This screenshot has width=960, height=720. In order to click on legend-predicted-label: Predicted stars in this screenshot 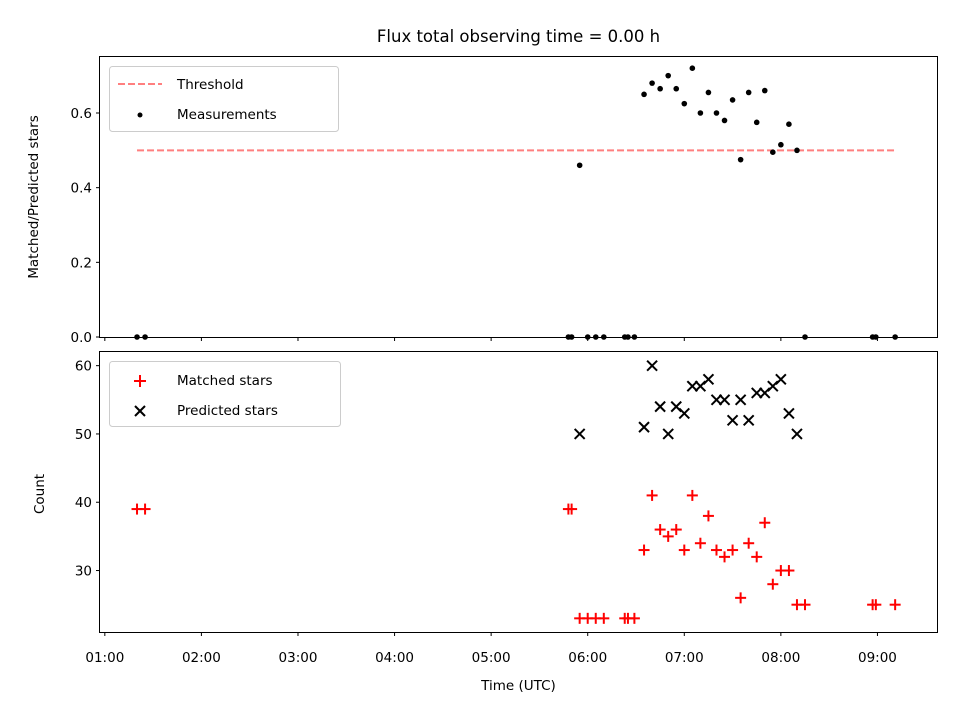, I will do `click(227, 411)`.